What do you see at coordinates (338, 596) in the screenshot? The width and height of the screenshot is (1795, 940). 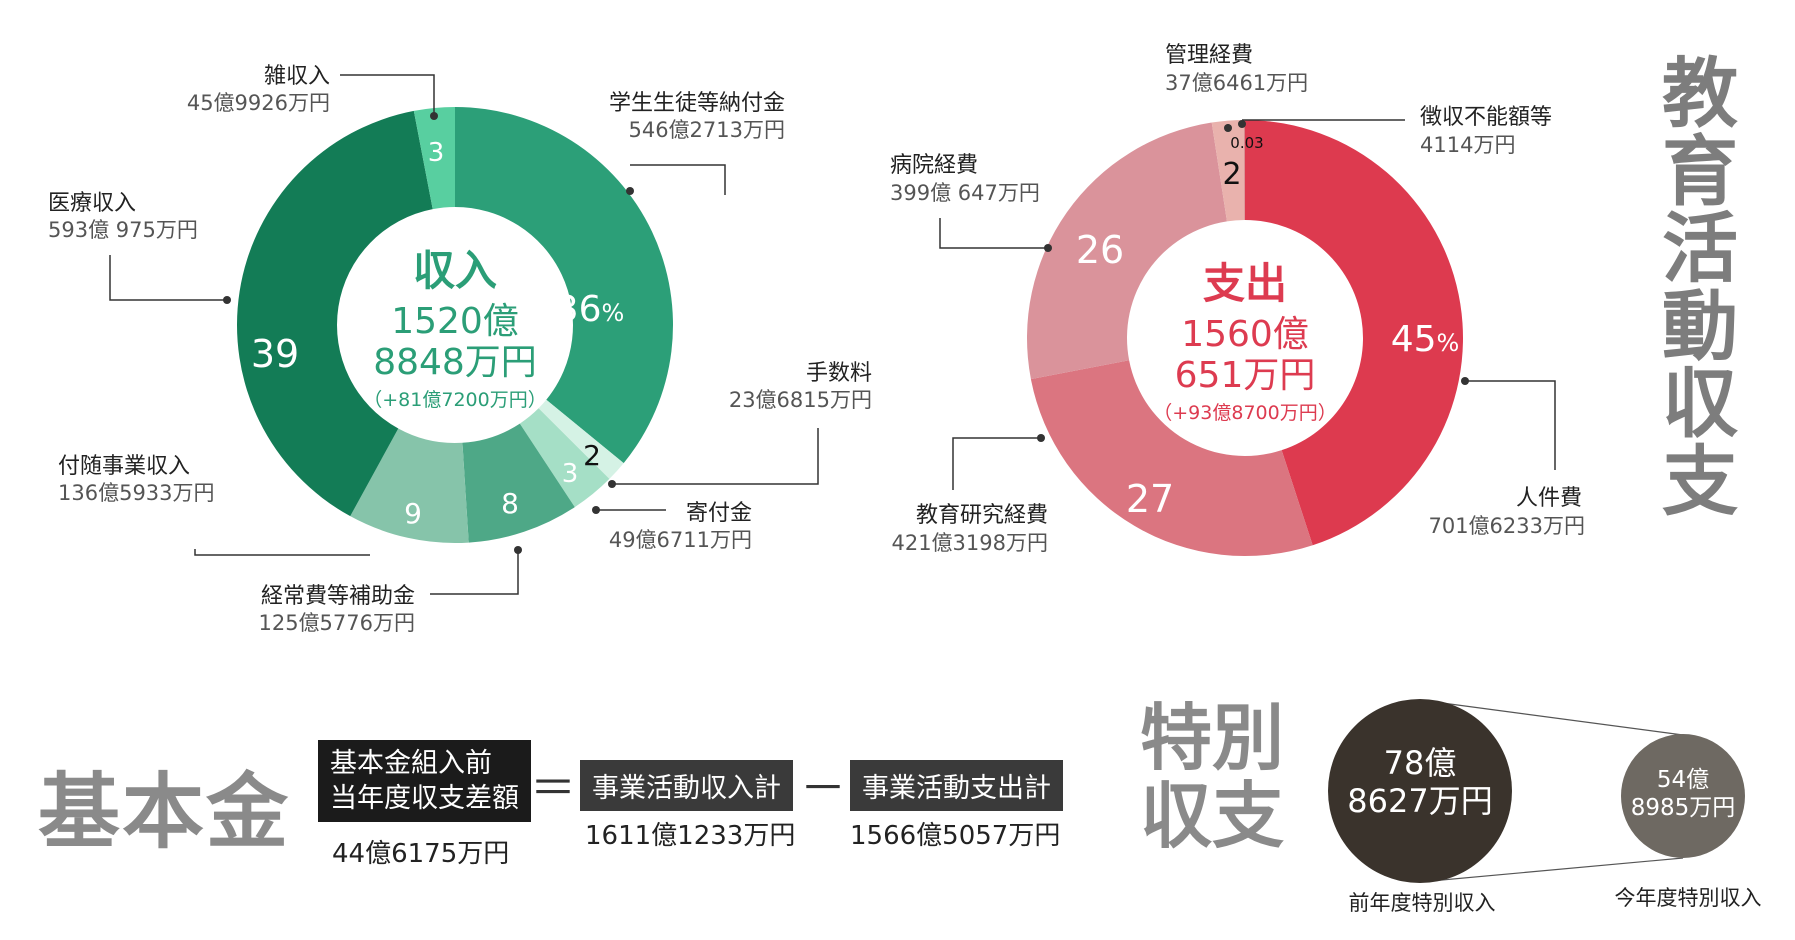 I see `income-label-subsidy: 経常費等補助金` at bounding box center [338, 596].